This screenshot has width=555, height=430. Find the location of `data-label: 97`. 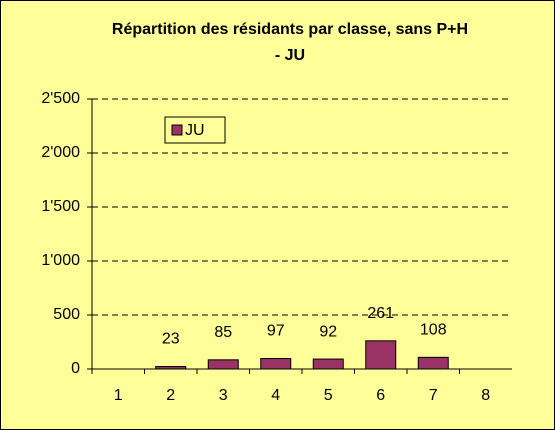

data-label: 97 is located at coordinates (276, 331).